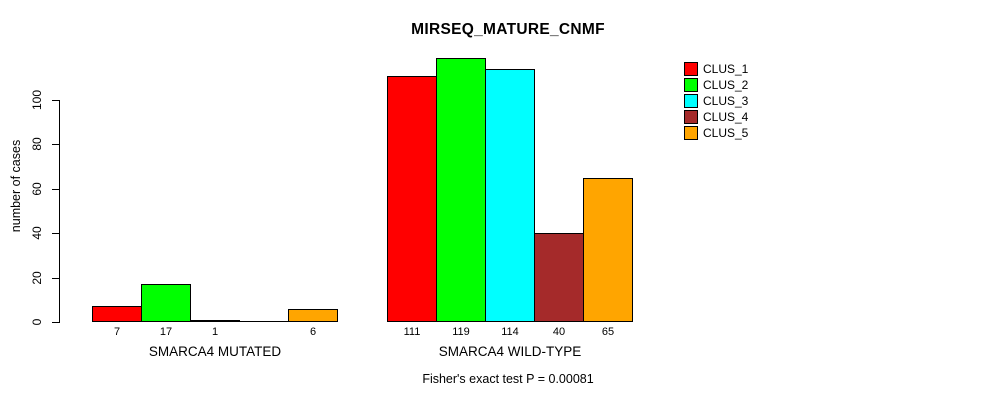 The width and height of the screenshot is (990, 400). What do you see at coordinates (37, 233) in the screenshot?
I see `y-tick-label: 40` at bounding box center [37, 233].